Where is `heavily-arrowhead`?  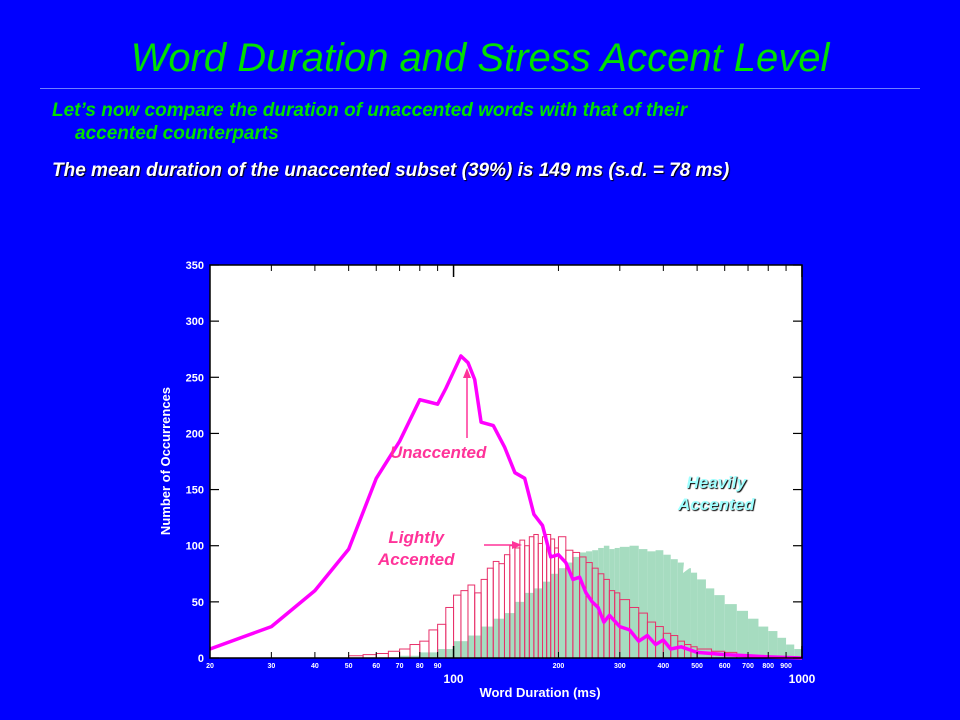 heavily-arrowhead is located at coordinates (687, 567).